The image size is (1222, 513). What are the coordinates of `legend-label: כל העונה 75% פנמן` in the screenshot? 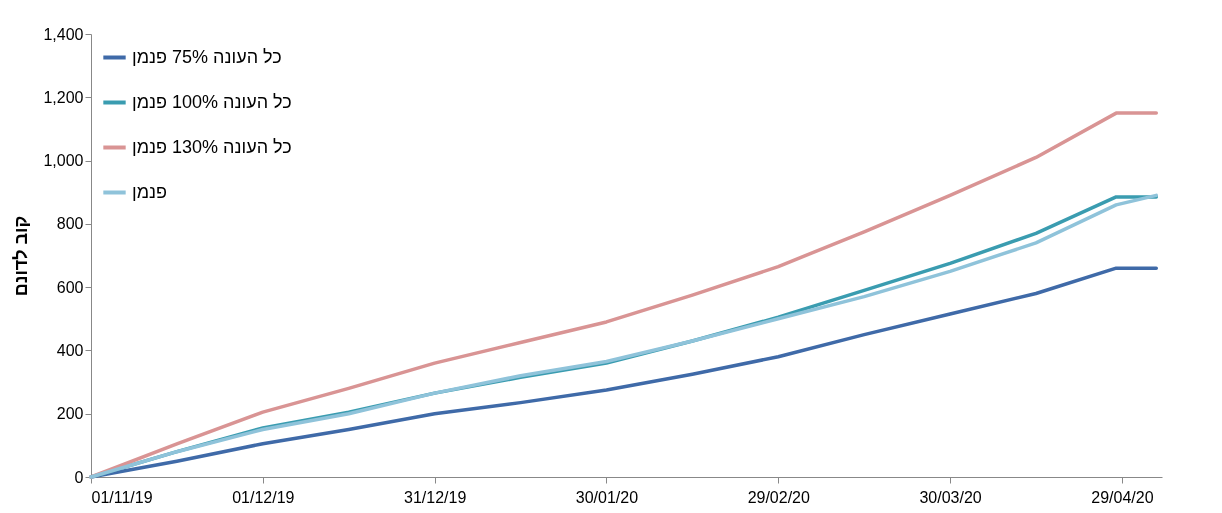 It's located at (207, 56).